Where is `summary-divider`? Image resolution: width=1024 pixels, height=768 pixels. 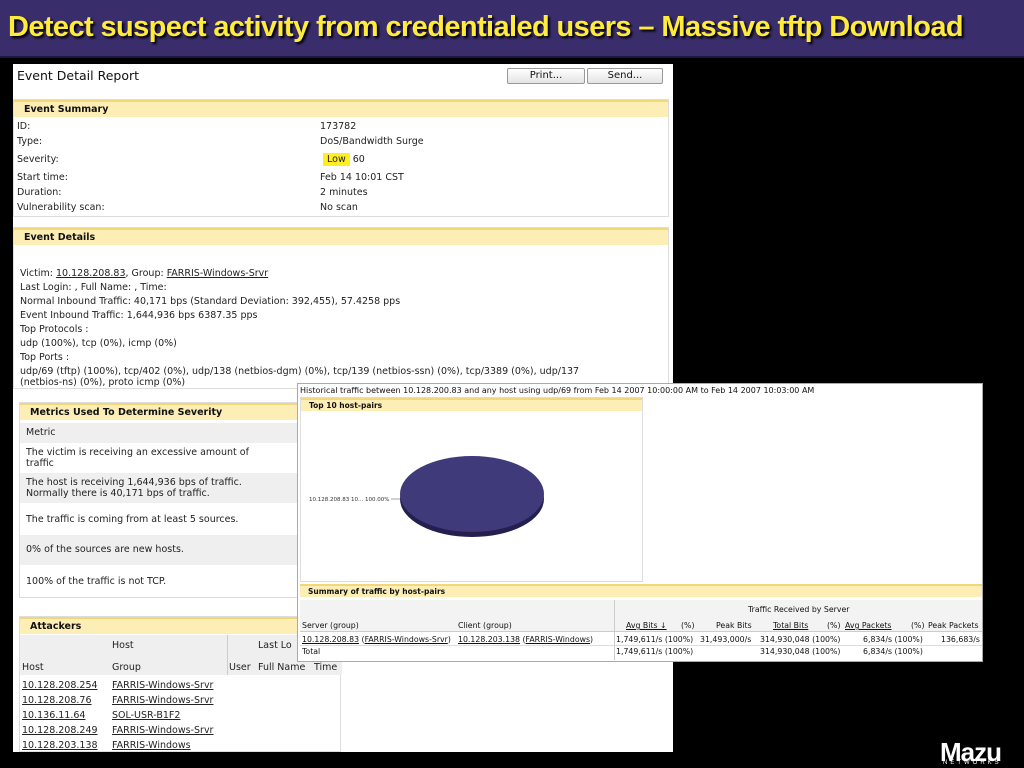
summary-divider is located at coordinates (614, 630).